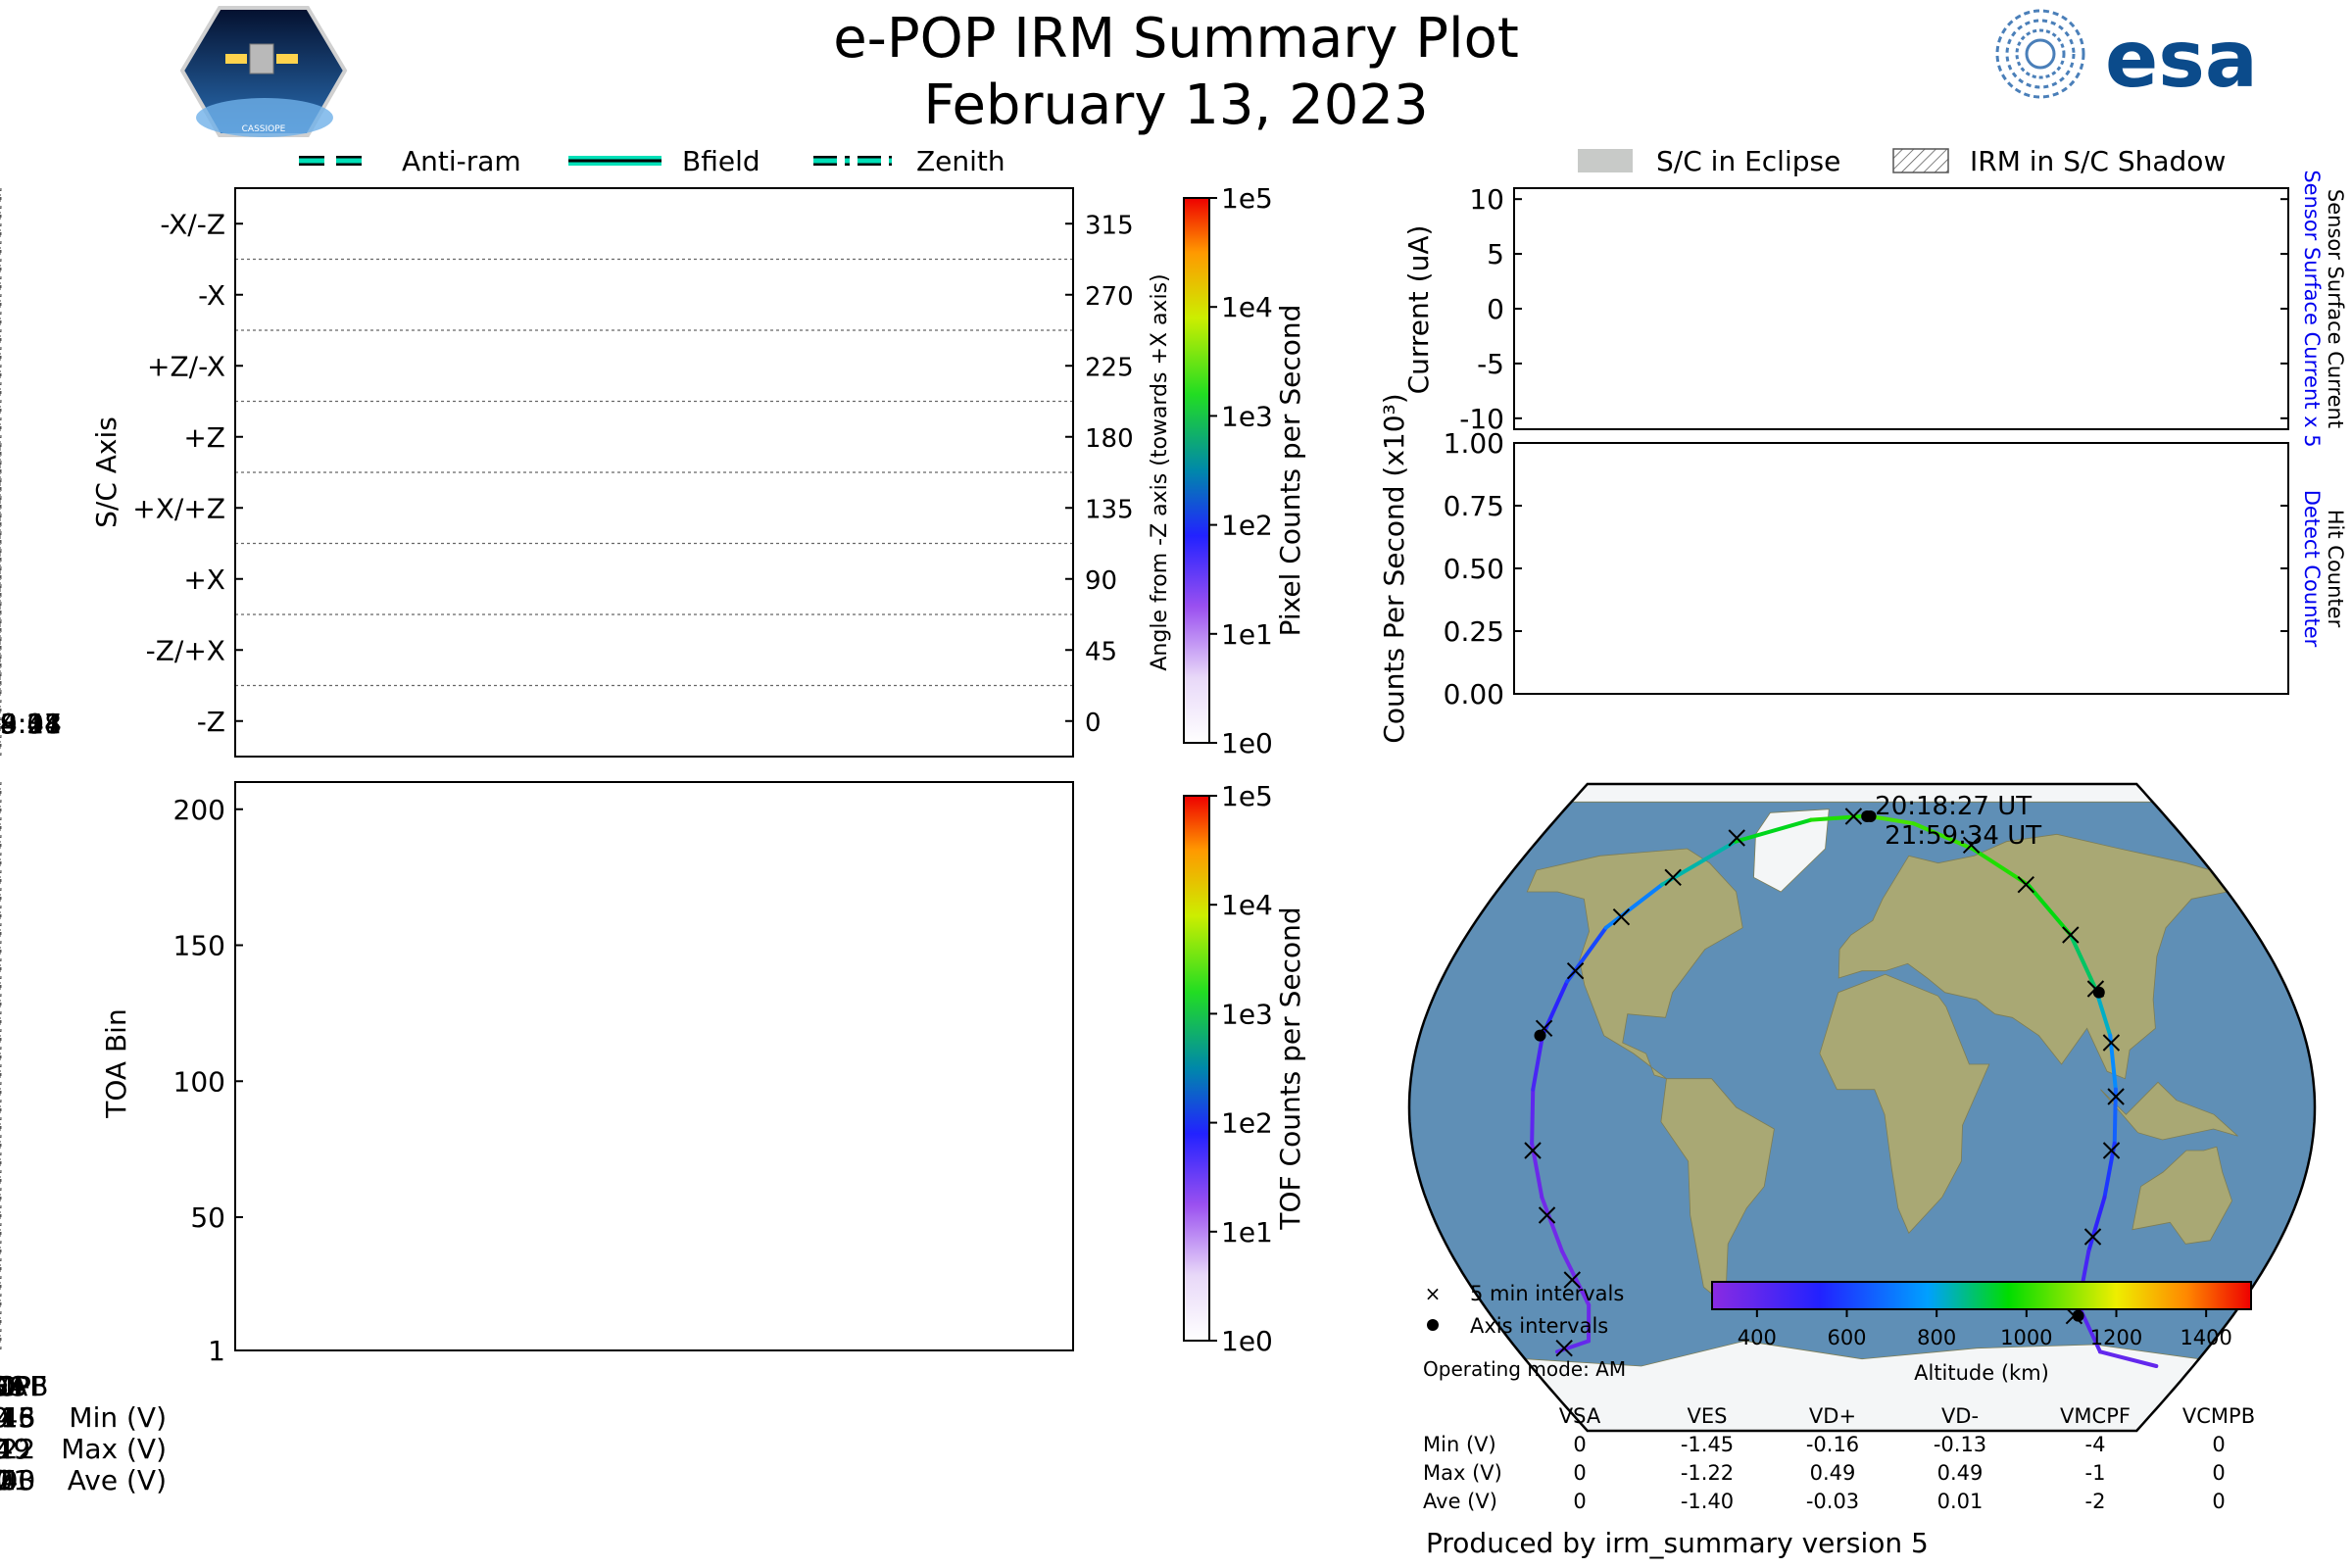 The height and width of the screenshot is (1568, 2352). I want to click on counts-xtick-label: 21:59:34, so click(31, 724).